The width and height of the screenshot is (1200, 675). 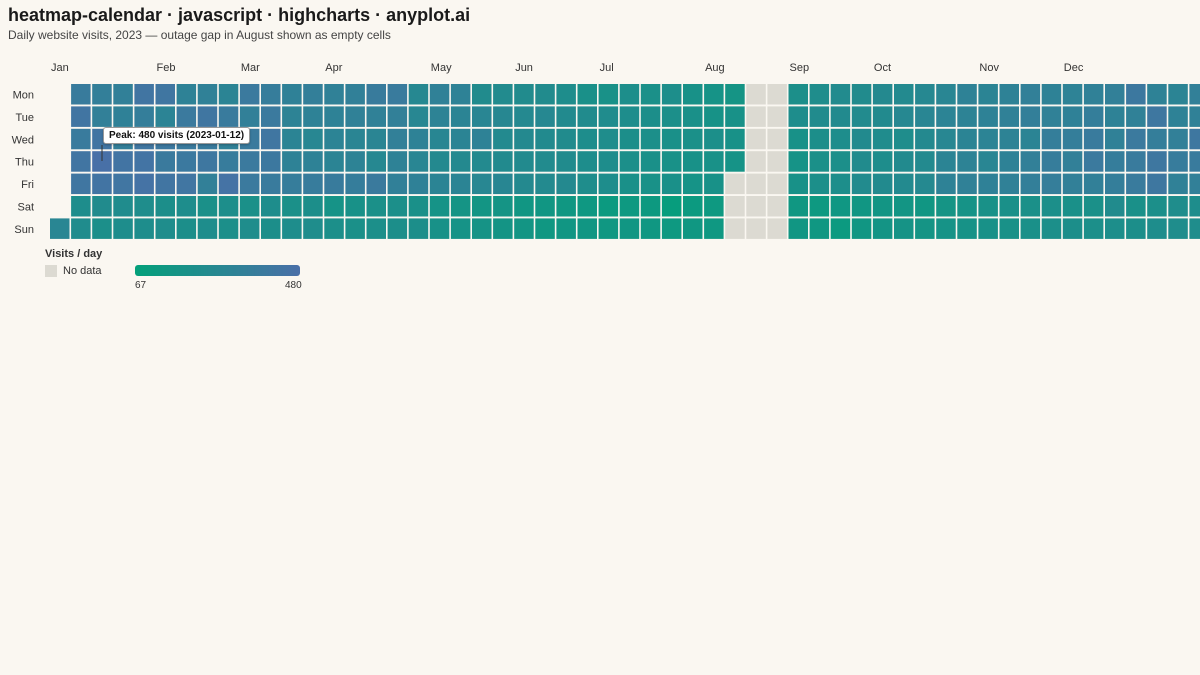 What do you see at coordinates (715, 68) in the screenshot?
I see `month-label: Aug` at bounding box center [715, 68].